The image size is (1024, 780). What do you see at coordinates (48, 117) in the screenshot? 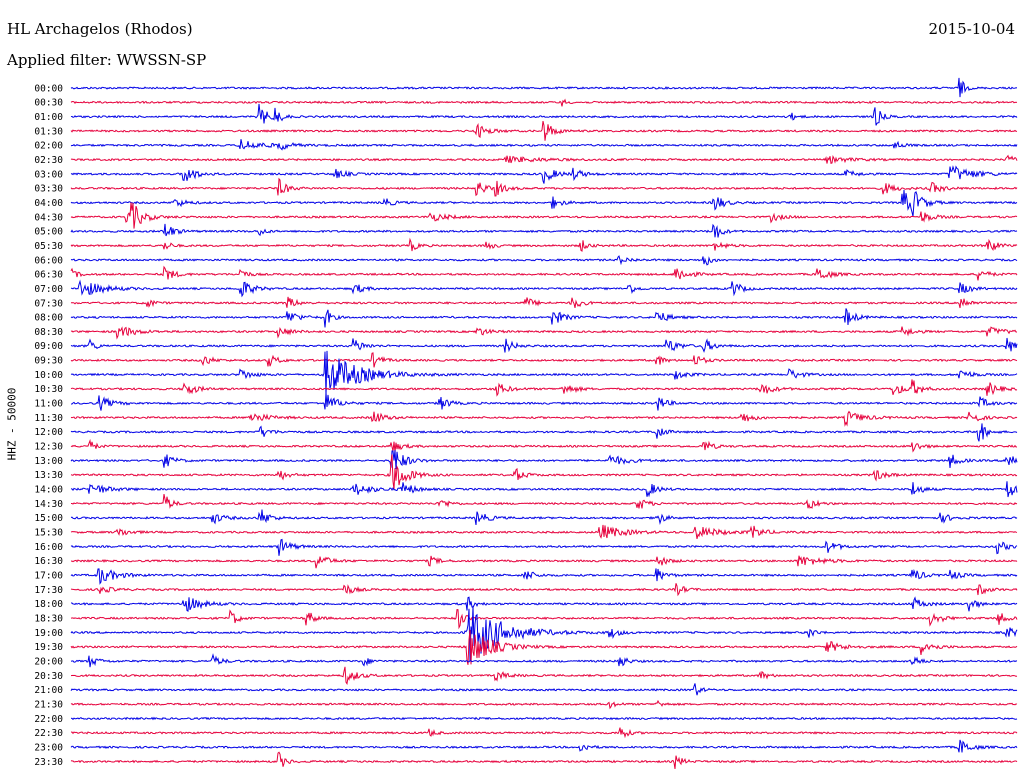
I see `time-tick-label: 01:00` at bounding box center [48, 117].